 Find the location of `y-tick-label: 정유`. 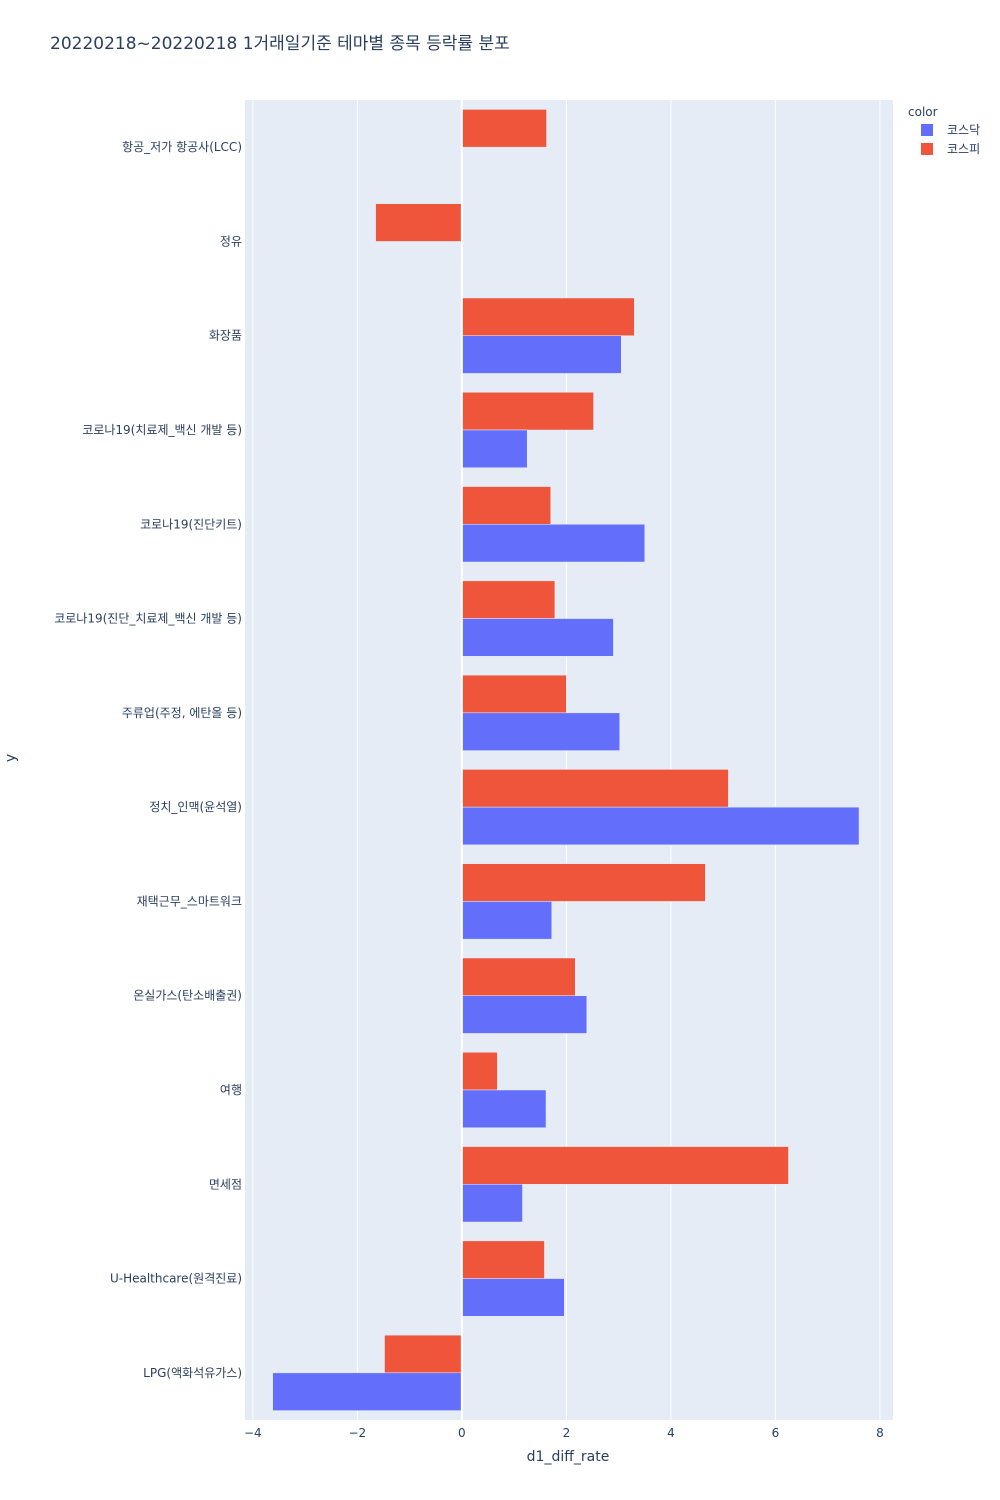

y-tick-label: 정유 is located at coordinates (231, 241).